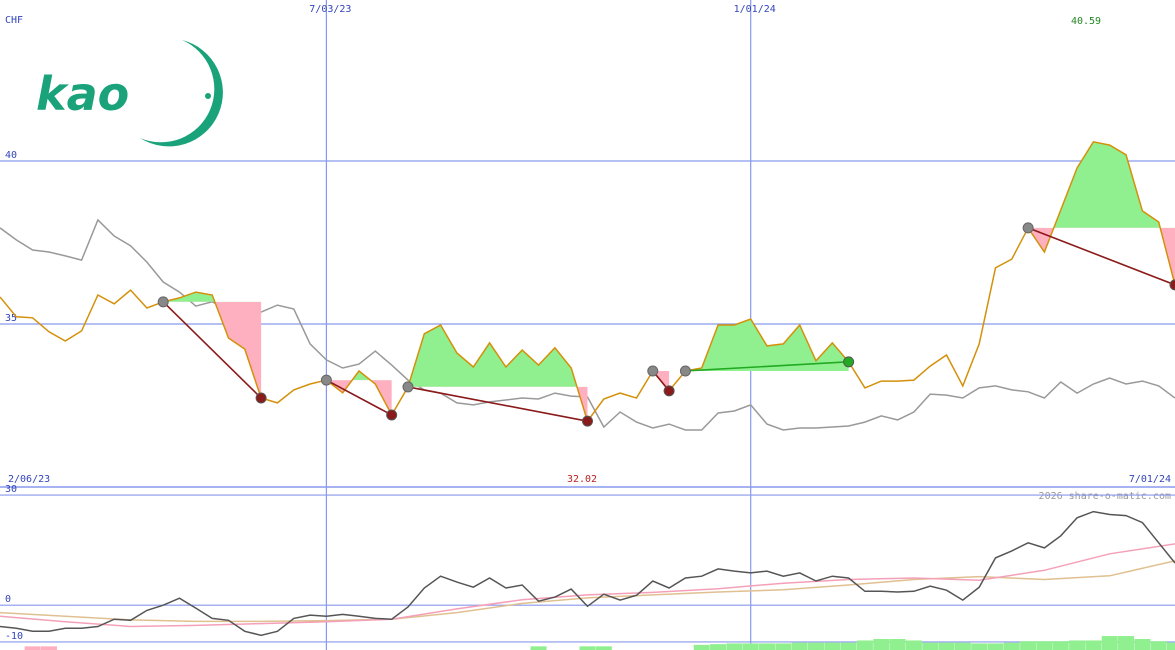  I want to click on x-tick-label: 1/01/24, so click(755, 9).